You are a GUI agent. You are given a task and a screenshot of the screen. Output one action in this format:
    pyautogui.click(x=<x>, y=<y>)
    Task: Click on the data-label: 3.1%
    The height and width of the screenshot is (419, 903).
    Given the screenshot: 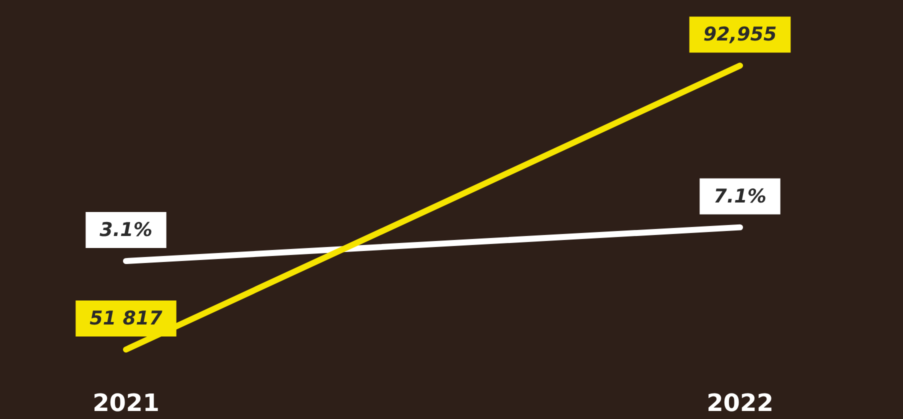 What is the action you would take?
    pyautogui.click(x=126, y=229)
    